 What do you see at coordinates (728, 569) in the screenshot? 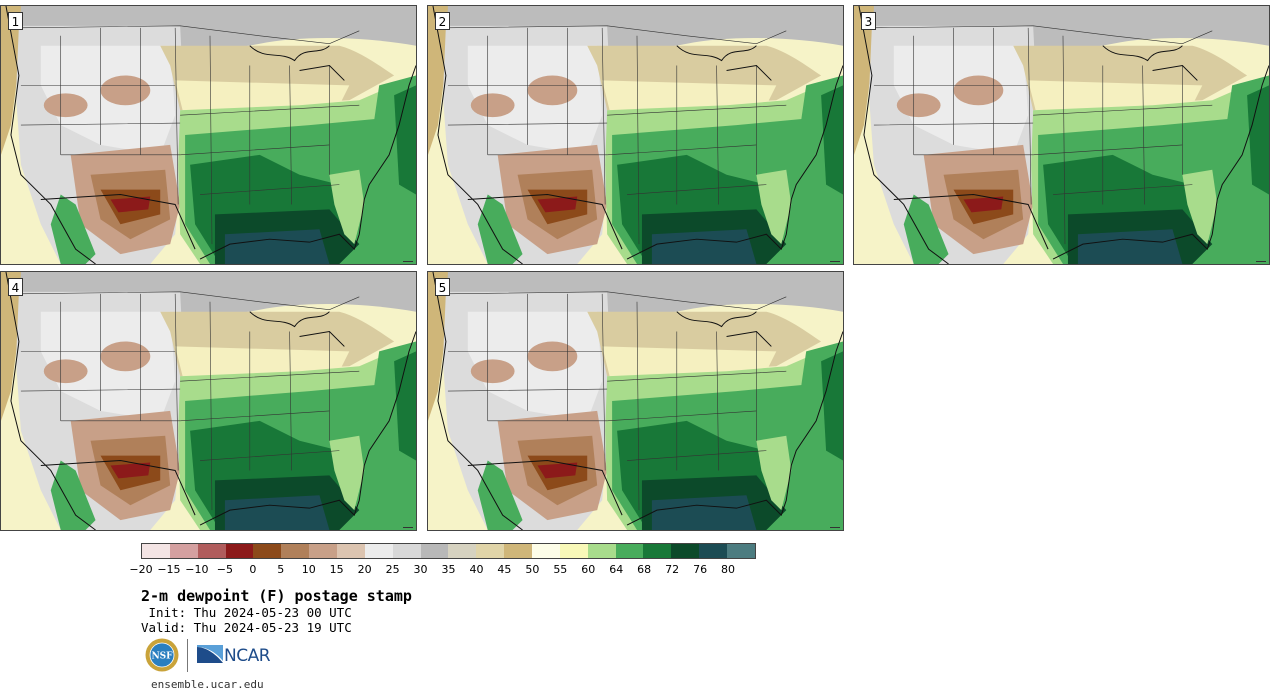
I see `colorbar-tick-label: 80` at bounding box center [728, 569].